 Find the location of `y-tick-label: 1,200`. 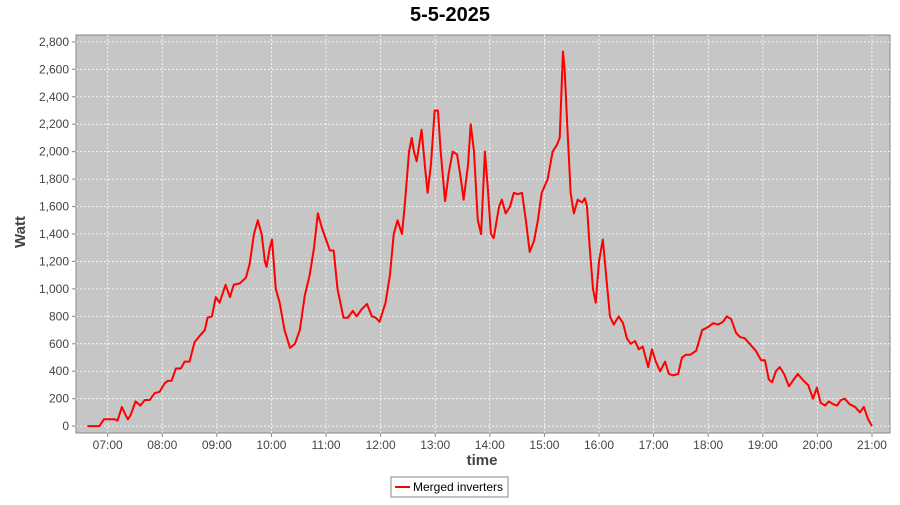

y-tick-label: 1,200 is located at coordinates (54, 261).